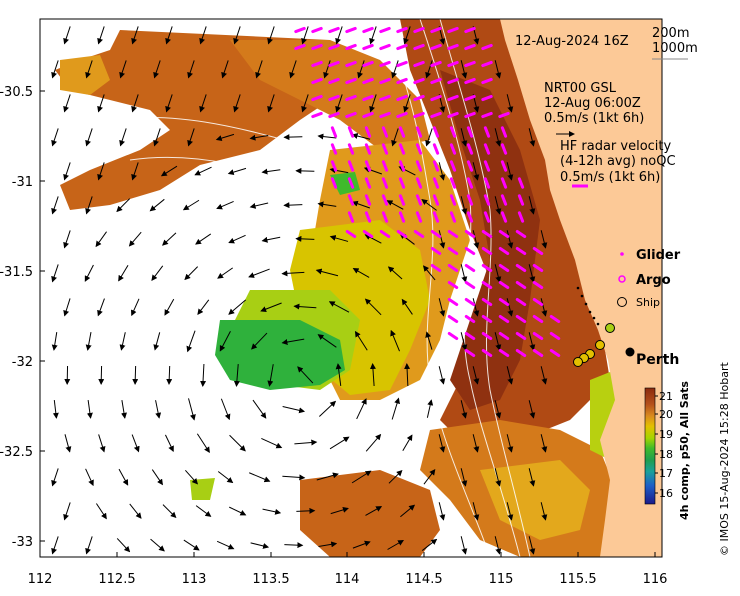 This screenshot has width=740, height=596. What do you see at coordinates (16, 92) in the screenshot?
I see `y-tick-label: -30.5` at bounding box center [16, 92].